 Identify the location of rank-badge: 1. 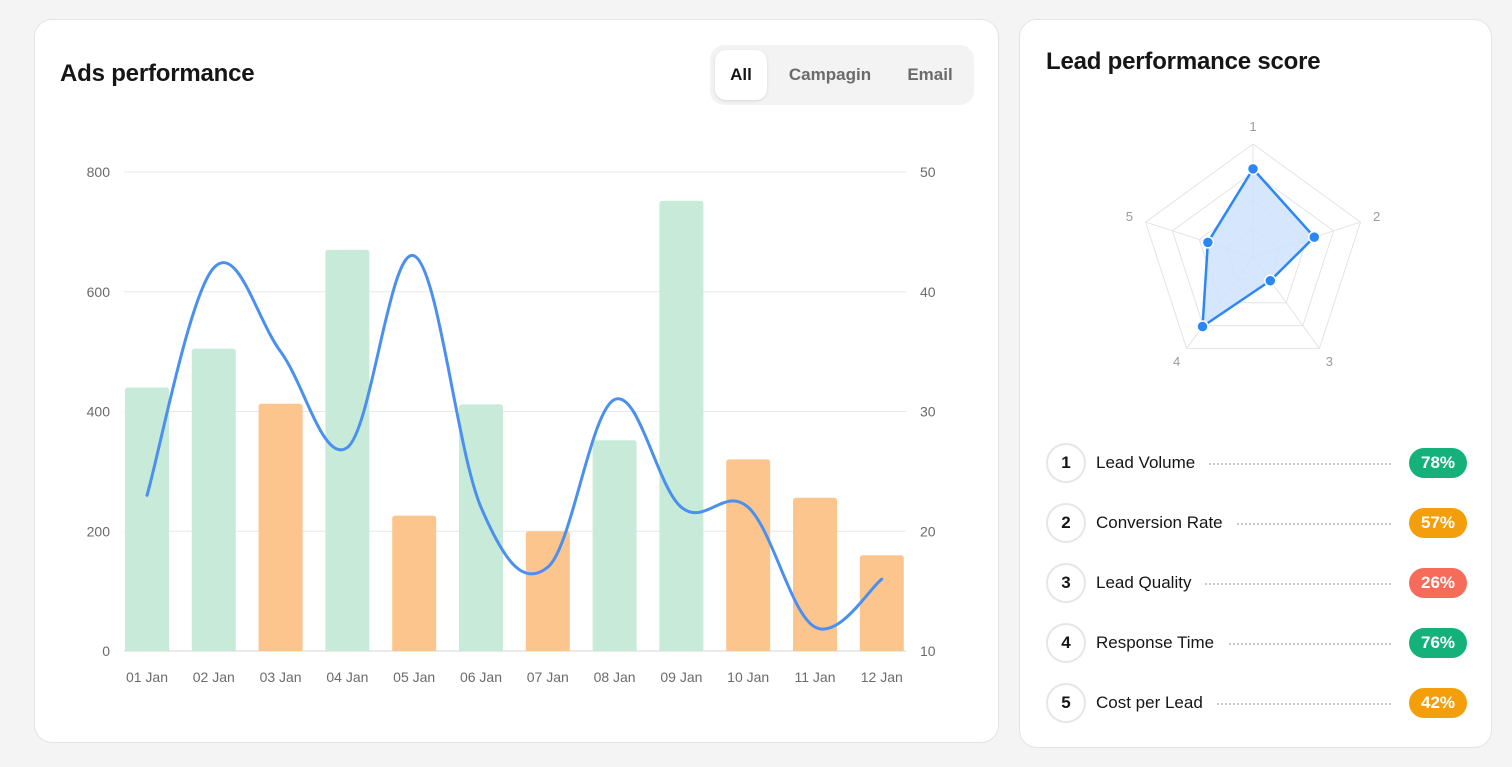
(1066, 463).